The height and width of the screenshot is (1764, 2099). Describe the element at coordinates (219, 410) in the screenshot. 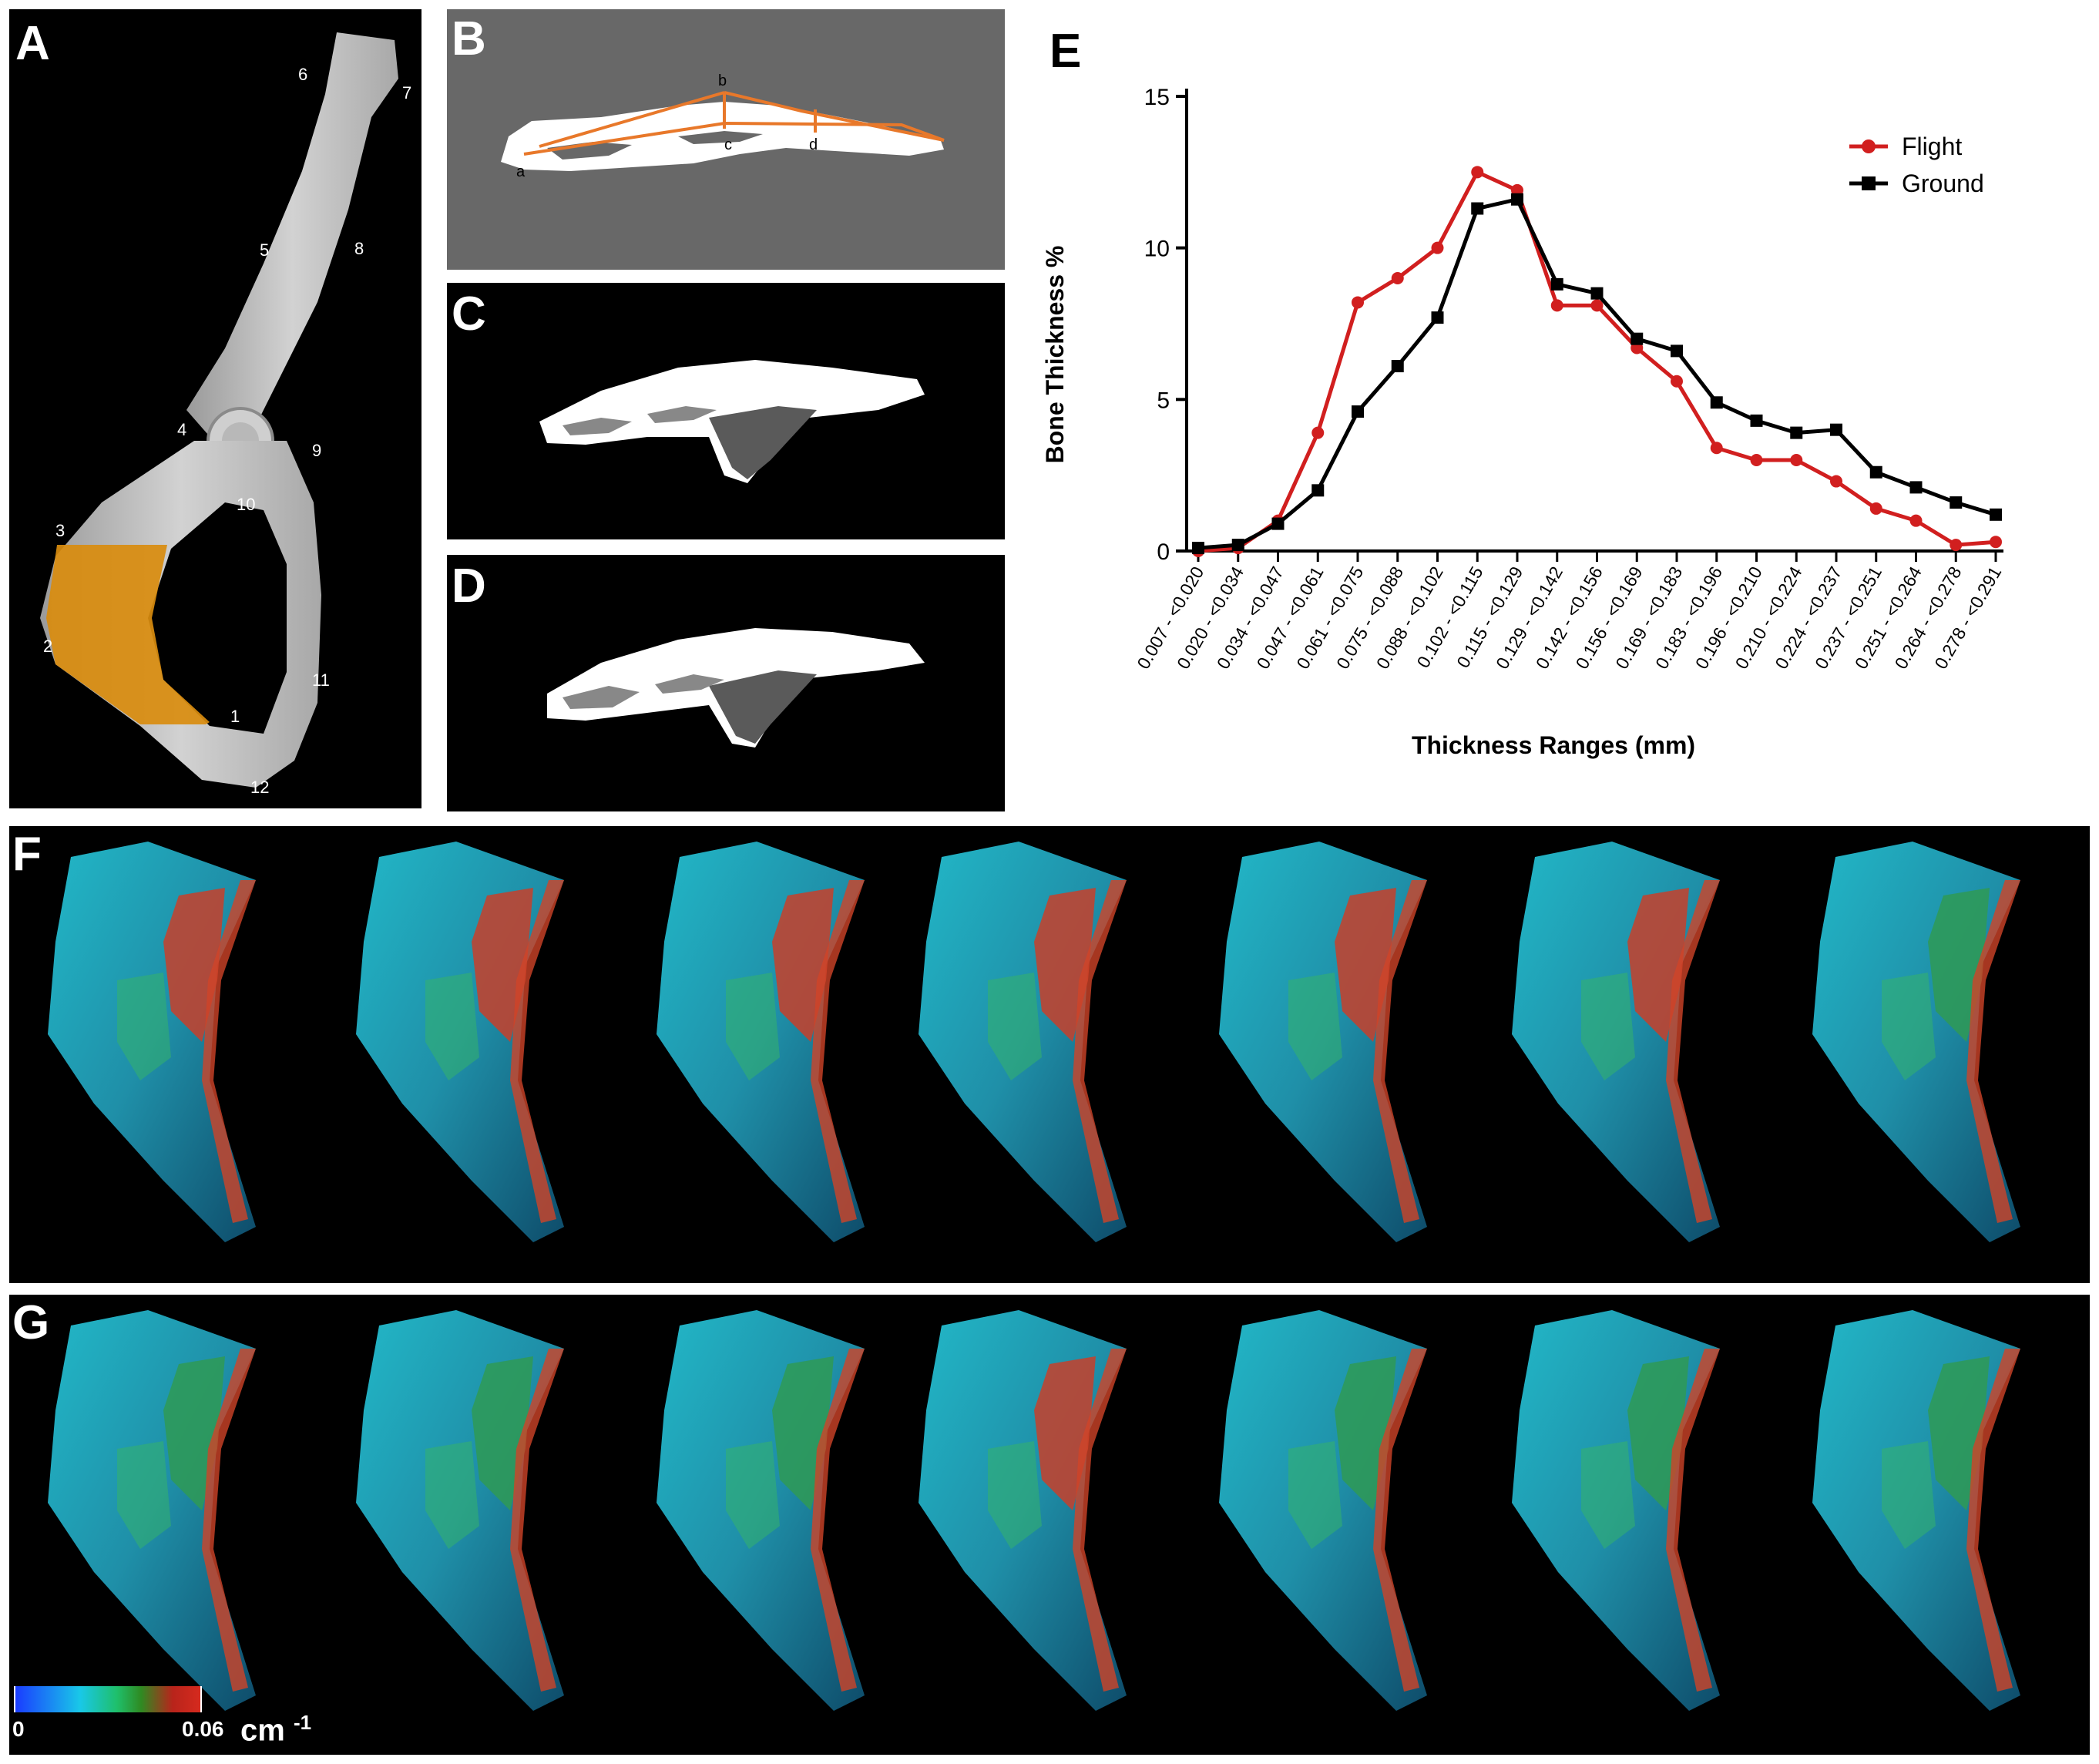

I see `pelvis-render` at that location.